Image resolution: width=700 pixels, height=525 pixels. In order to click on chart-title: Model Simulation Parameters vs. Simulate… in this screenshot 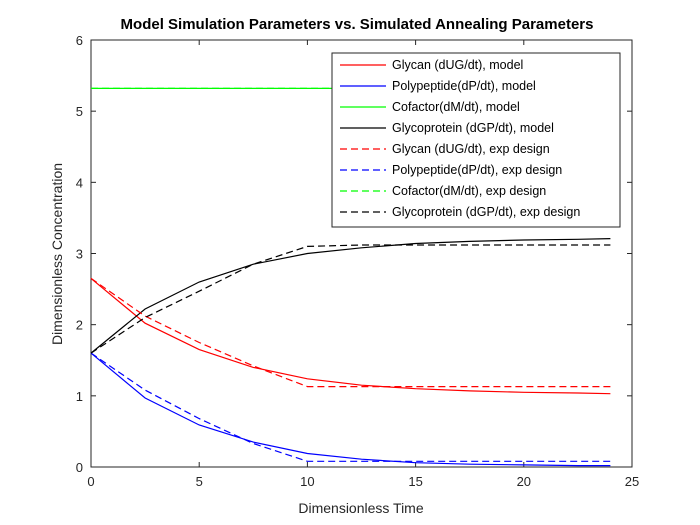, I will do `click(357, 24)`.